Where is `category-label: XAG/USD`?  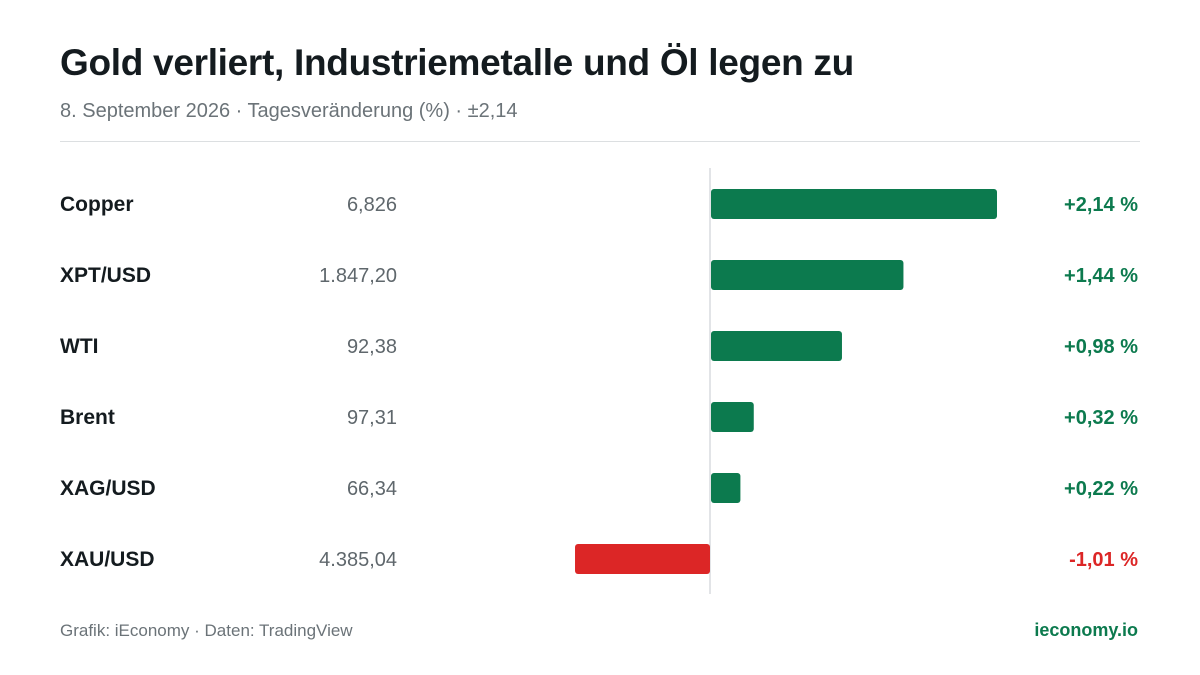
category-label: XAG/USD is located at coordinates (108, 488).